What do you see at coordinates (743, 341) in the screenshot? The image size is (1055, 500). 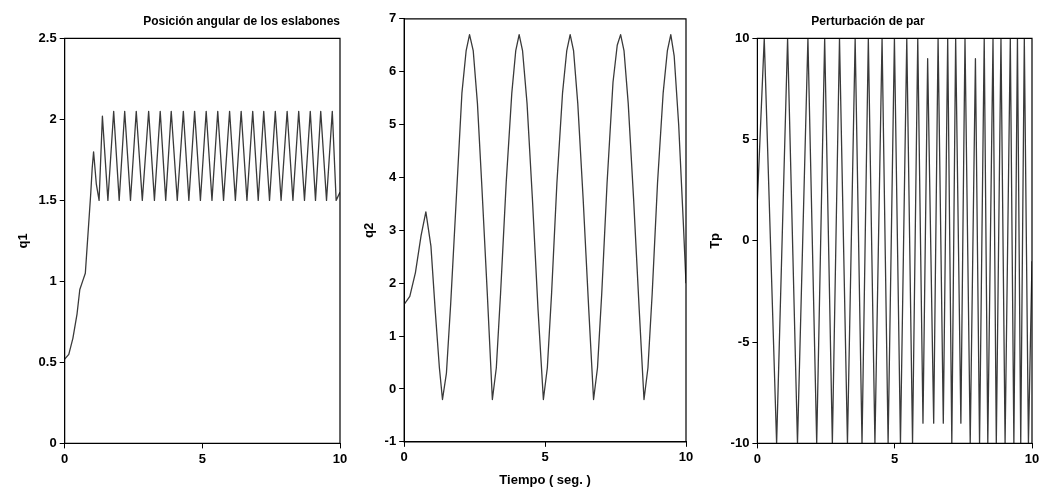 I see `y-tick-label: -5` at bounding box center [743, 341].